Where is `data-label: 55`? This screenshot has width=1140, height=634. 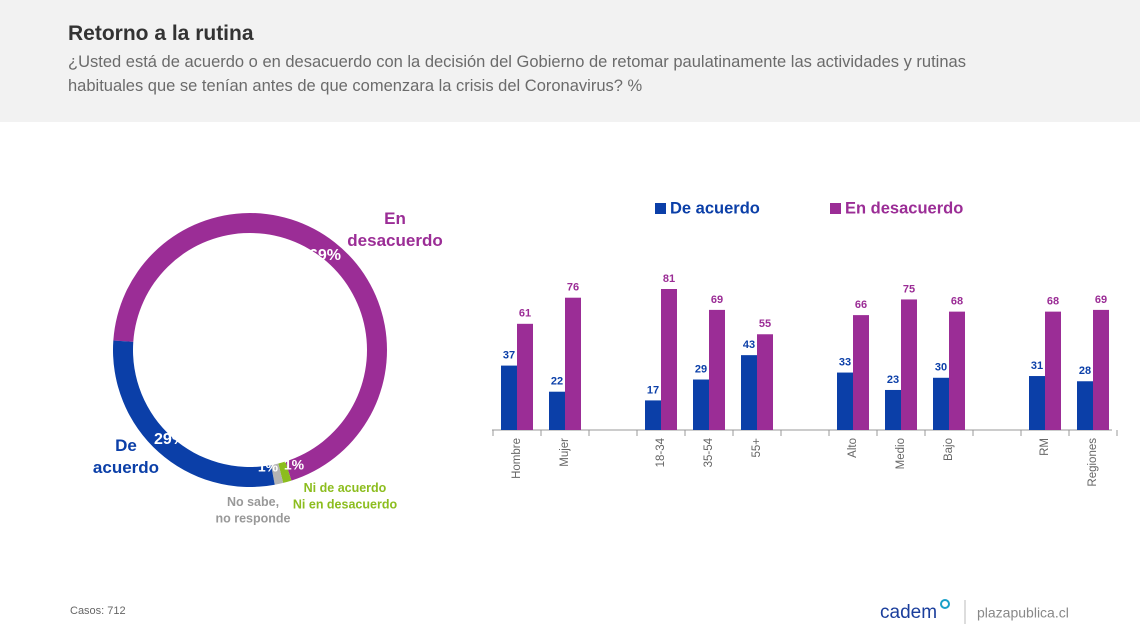
data-label: 55 is located at coordinates (765, 324).